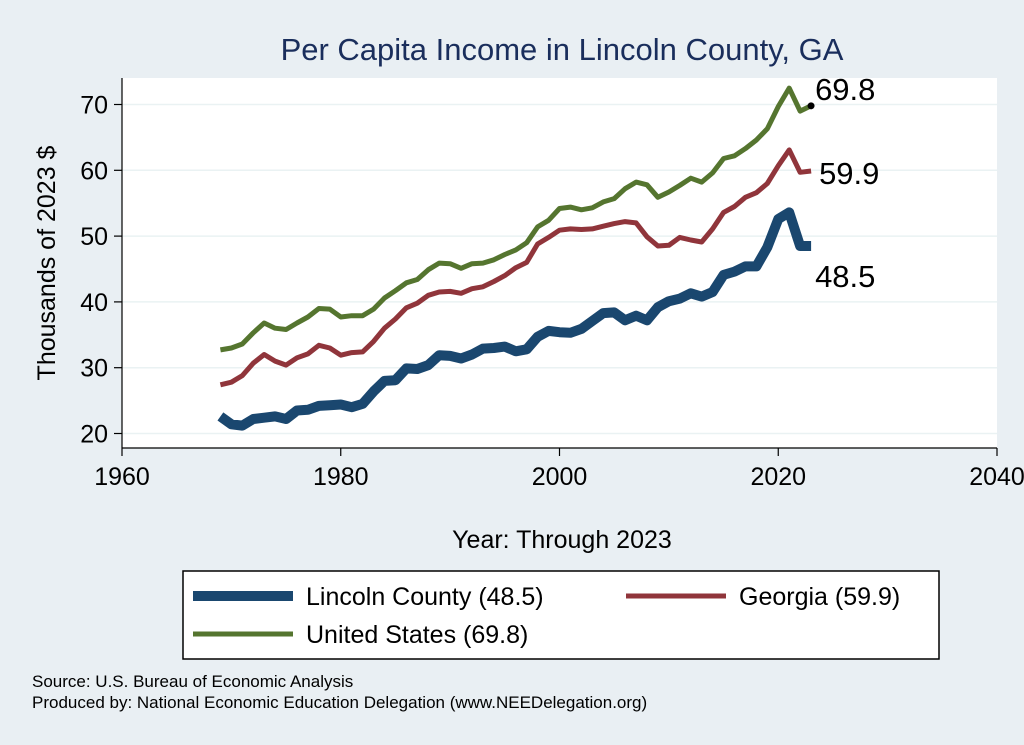 The image size is (1024, 745). Describe the element at coordinates (94, 237) in the screenshot. I see `y-tick-label: 50` at that location.